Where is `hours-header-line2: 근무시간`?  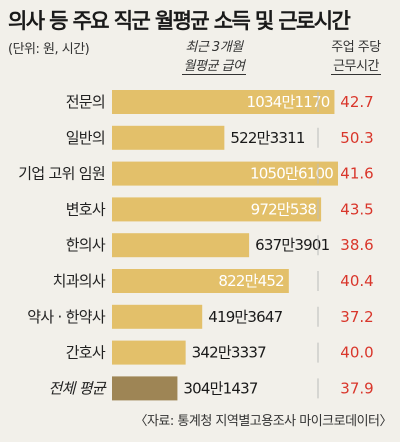 hours-header-line2: 근무시간 is located at coordinates (356, 67).